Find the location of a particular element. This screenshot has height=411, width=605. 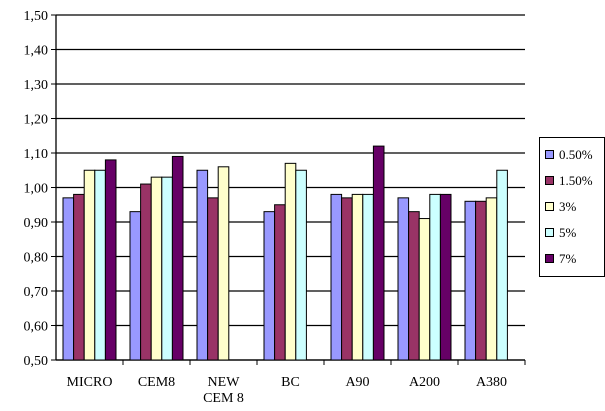

y-tick-label: 0,90 is located at coordinates (36, 223).